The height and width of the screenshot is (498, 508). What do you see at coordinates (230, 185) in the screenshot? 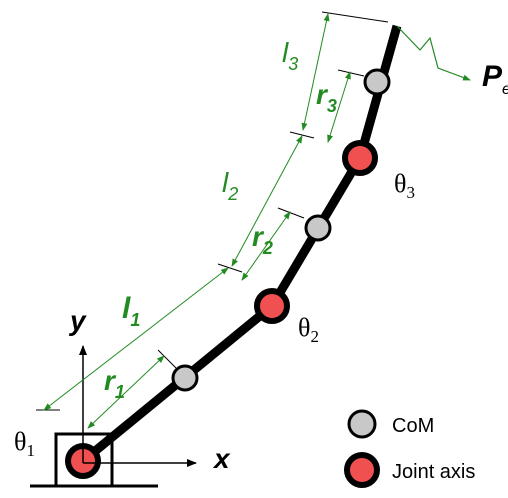
I see `label-l2: l2` at bounding box center [230, 185].